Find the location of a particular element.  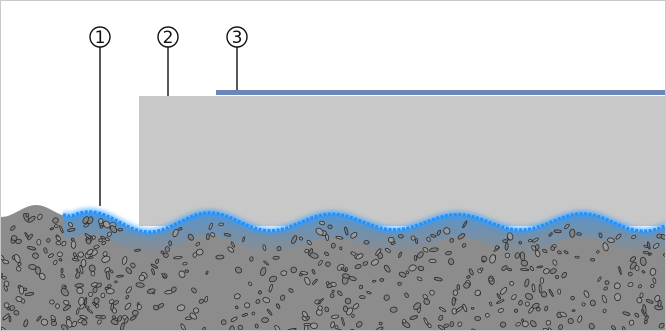

callout-2: 2 is located at coordinates (168, 37).